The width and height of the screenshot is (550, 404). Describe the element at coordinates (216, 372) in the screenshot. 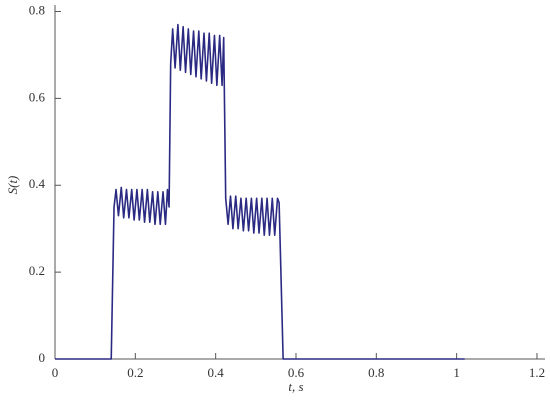

I see `x-tick-label: 0.4` at that location.